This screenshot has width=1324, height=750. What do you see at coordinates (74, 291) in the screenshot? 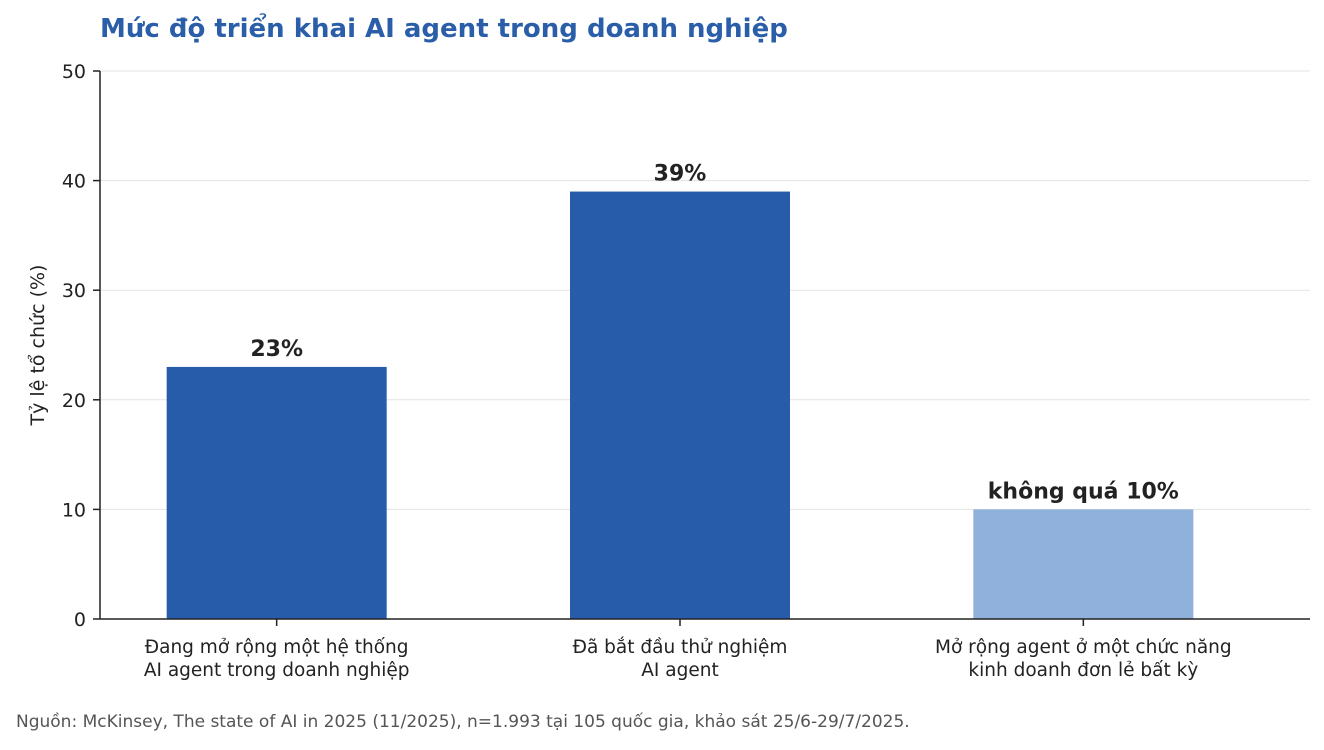
I see `y-tick-label: 30` at bounding box center [74, 291].